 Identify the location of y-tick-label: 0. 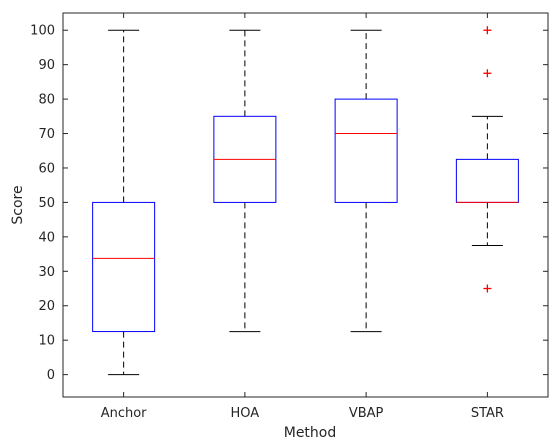
(51, 375).